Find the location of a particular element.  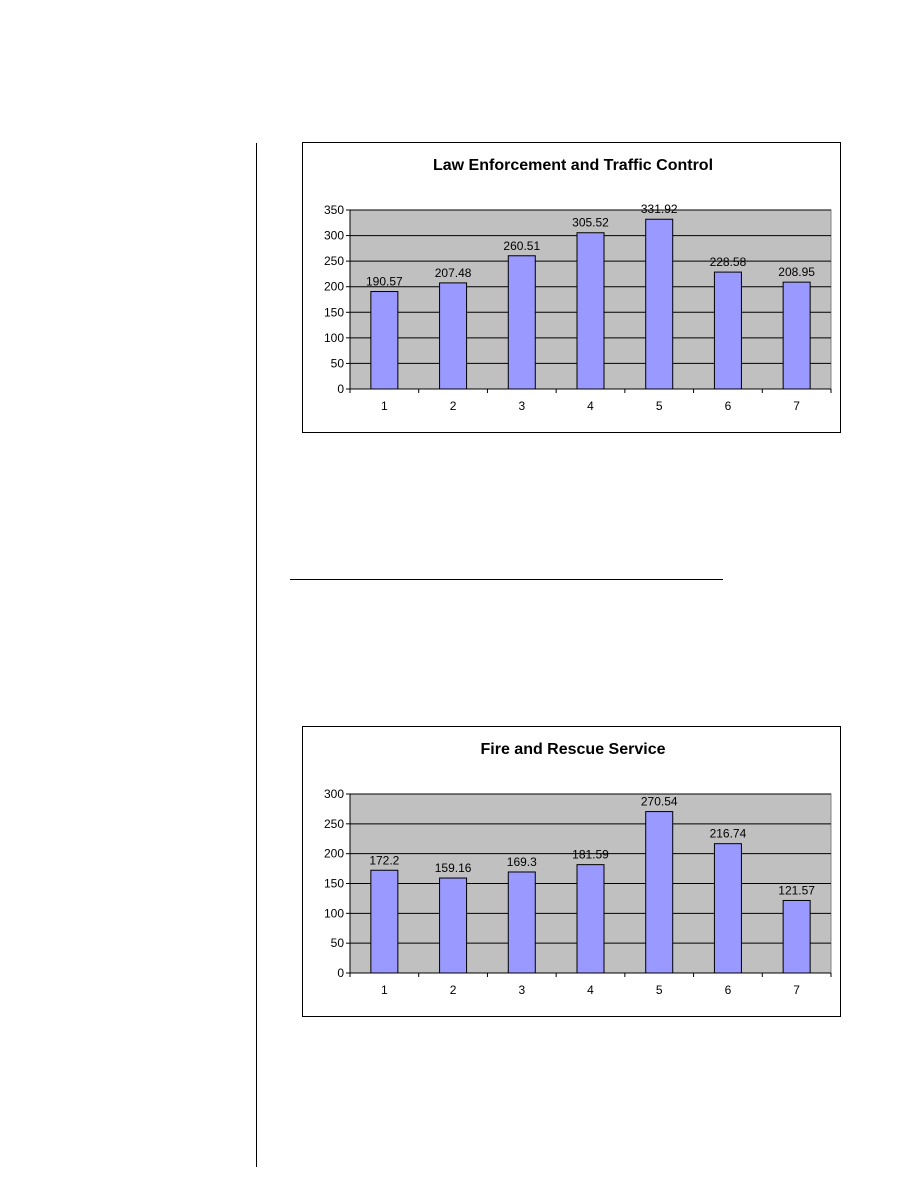

law-data-label-1: 190.57 is located at coordinates (384, 282).